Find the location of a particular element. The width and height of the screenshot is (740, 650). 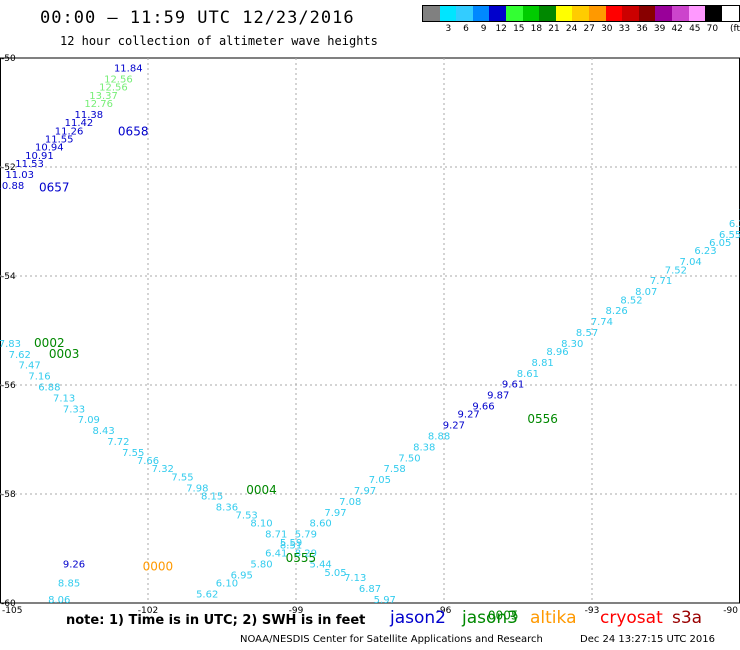

pass-id-label: 0000 is located at coordinates (158, 566).